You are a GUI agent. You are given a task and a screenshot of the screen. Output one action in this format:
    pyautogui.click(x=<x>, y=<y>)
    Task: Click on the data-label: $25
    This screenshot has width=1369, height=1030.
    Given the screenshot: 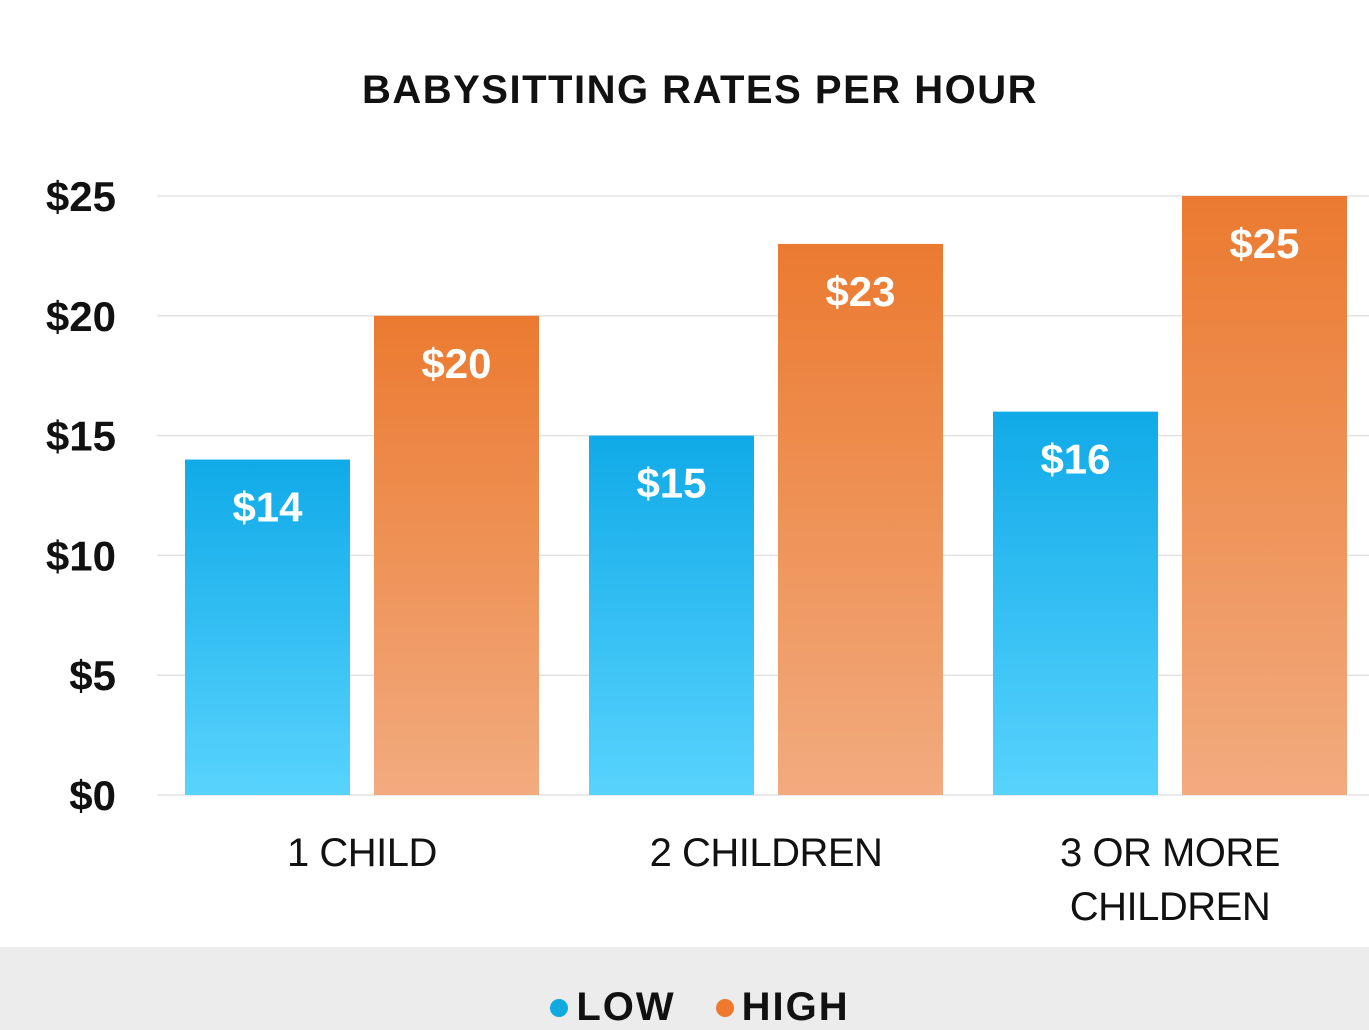 What is the action you would take?
    pyautogui.click(x=1264, y=243)
    